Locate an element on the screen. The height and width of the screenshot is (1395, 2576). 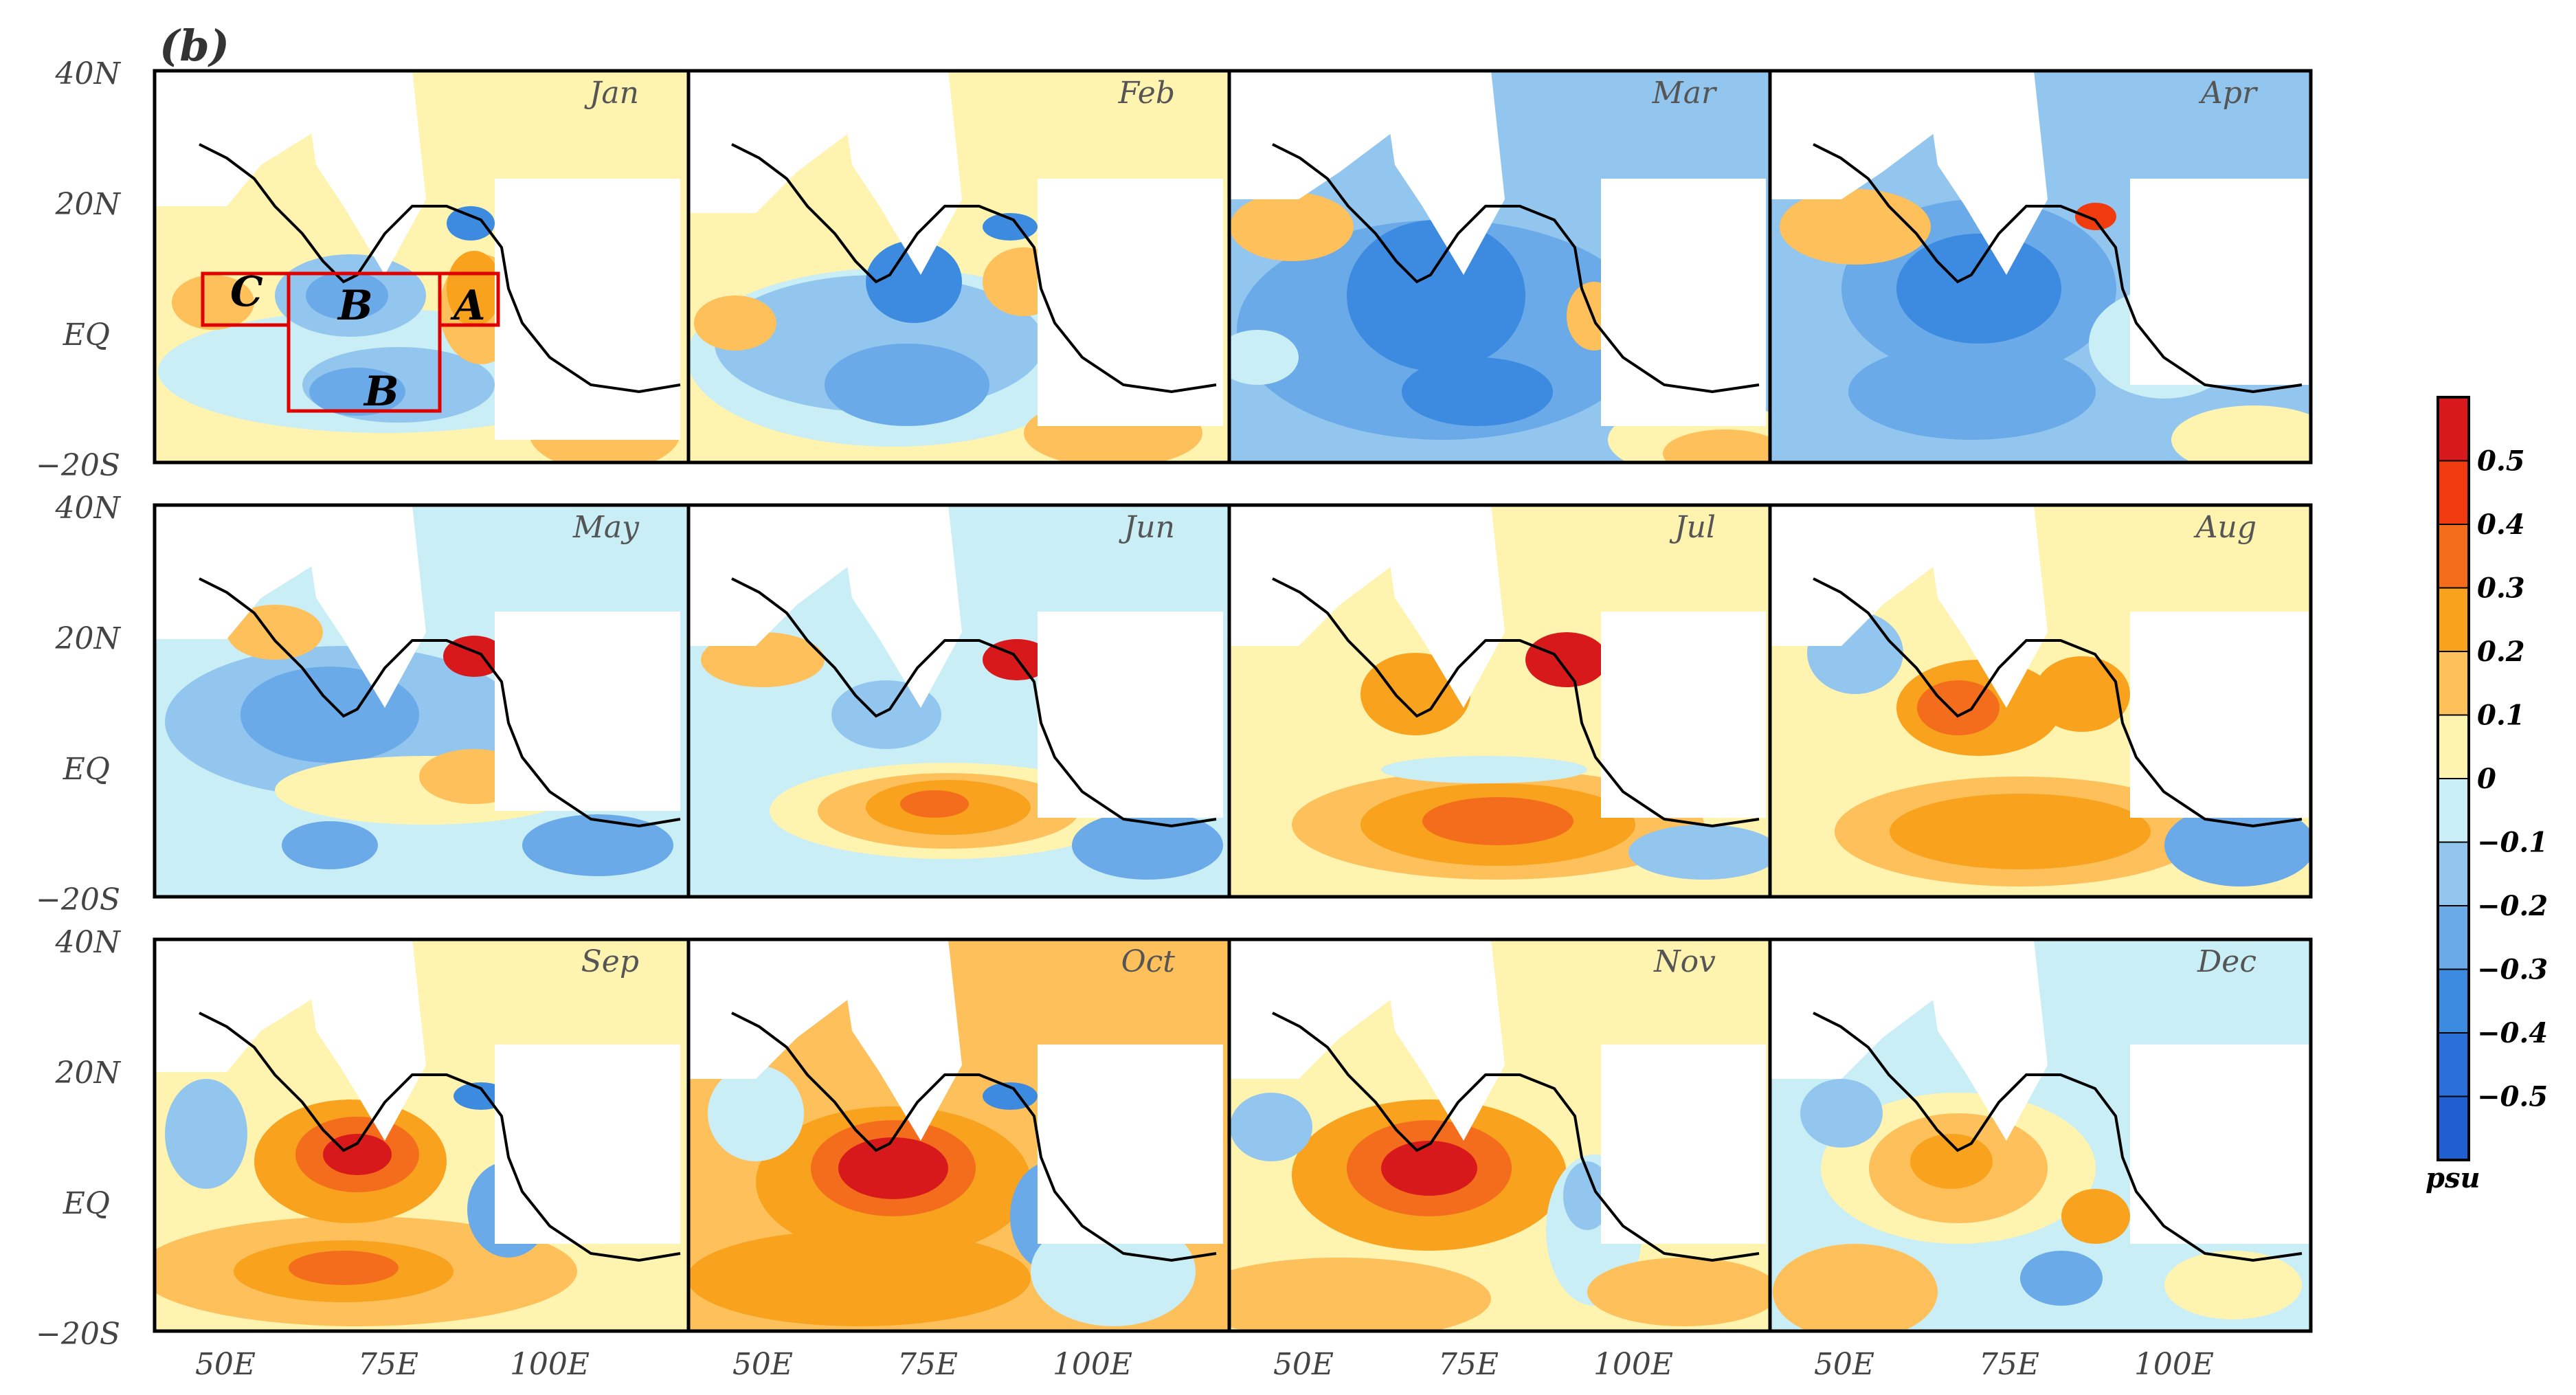
lat-tick-eq-row1: EQ is located at coordinates (86, 335).